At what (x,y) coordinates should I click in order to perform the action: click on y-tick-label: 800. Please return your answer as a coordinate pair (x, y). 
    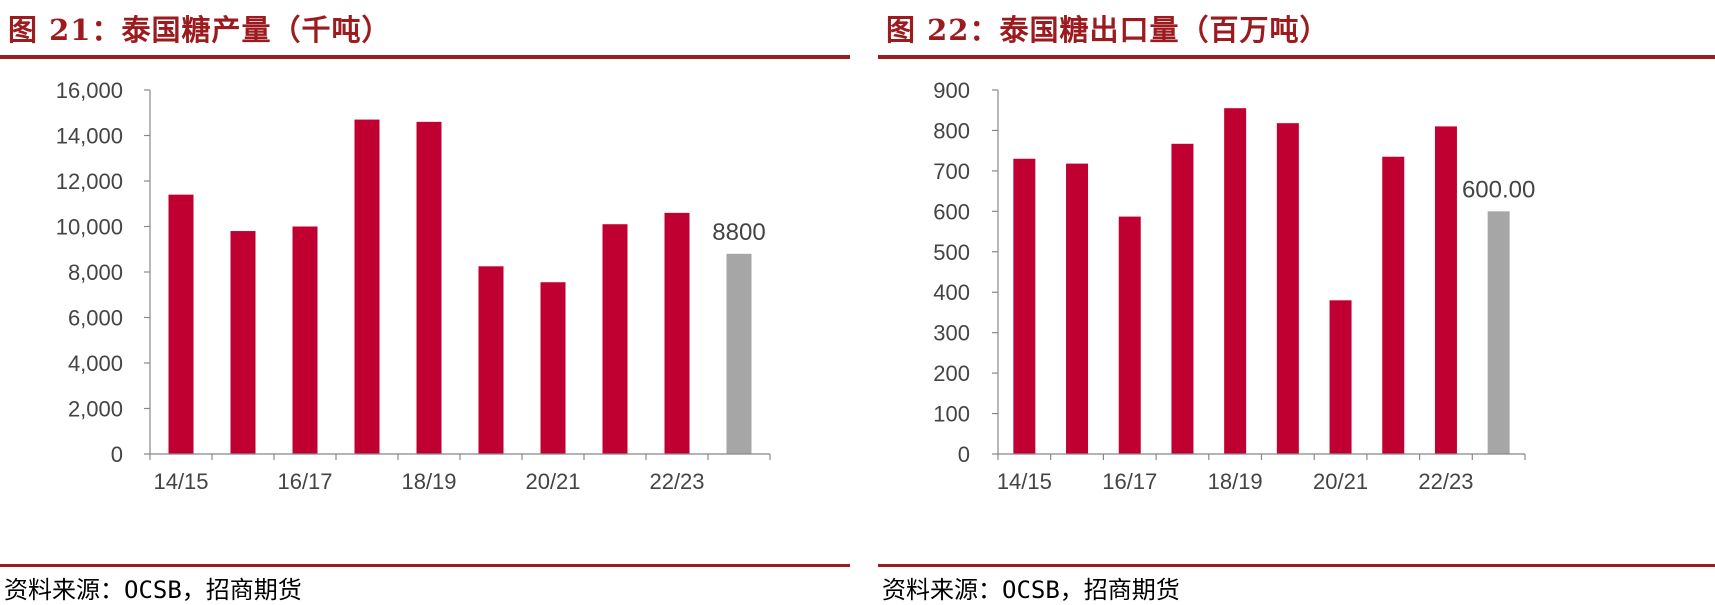
    Looking at the image, I should click on (951, 130).